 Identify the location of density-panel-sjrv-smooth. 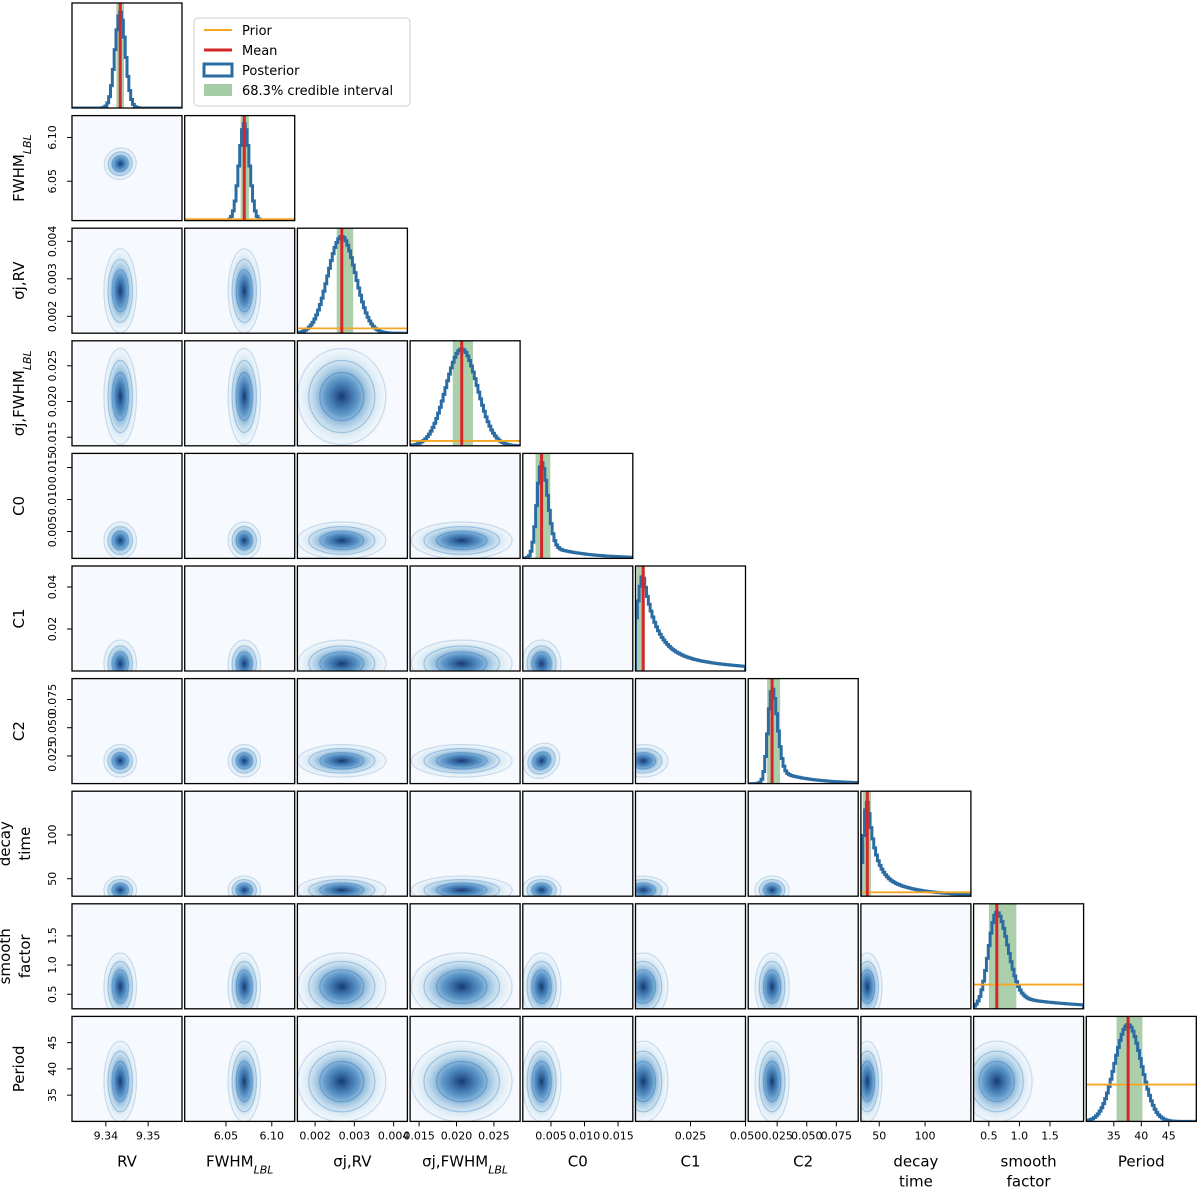
(352, 956).